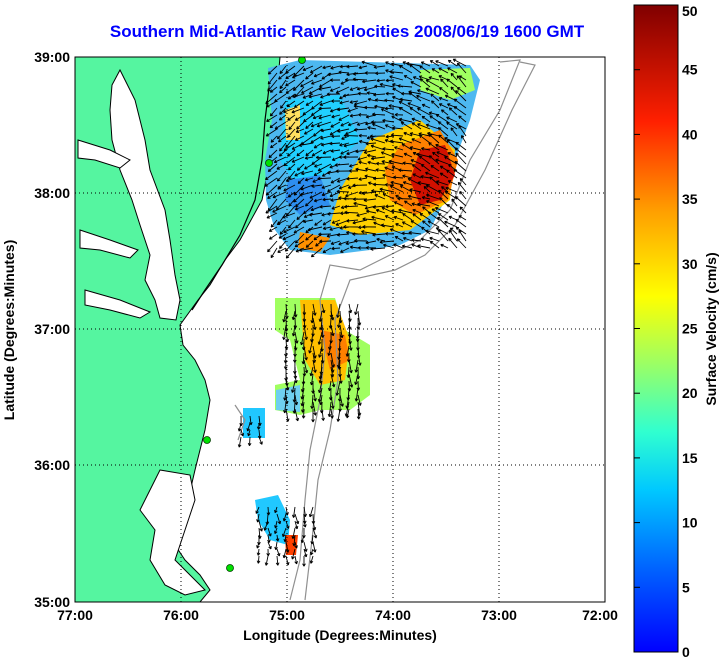 This screenshot has width=724, height=659. I want to click on x-tick-label: 75:00, so click(287, 615).